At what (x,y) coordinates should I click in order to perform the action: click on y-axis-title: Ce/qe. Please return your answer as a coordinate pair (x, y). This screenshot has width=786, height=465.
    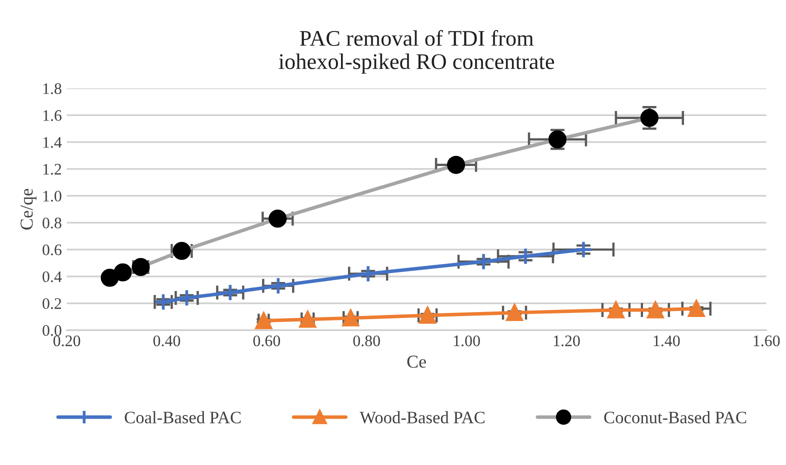
    Looking at the image, I should click on (28, 209).